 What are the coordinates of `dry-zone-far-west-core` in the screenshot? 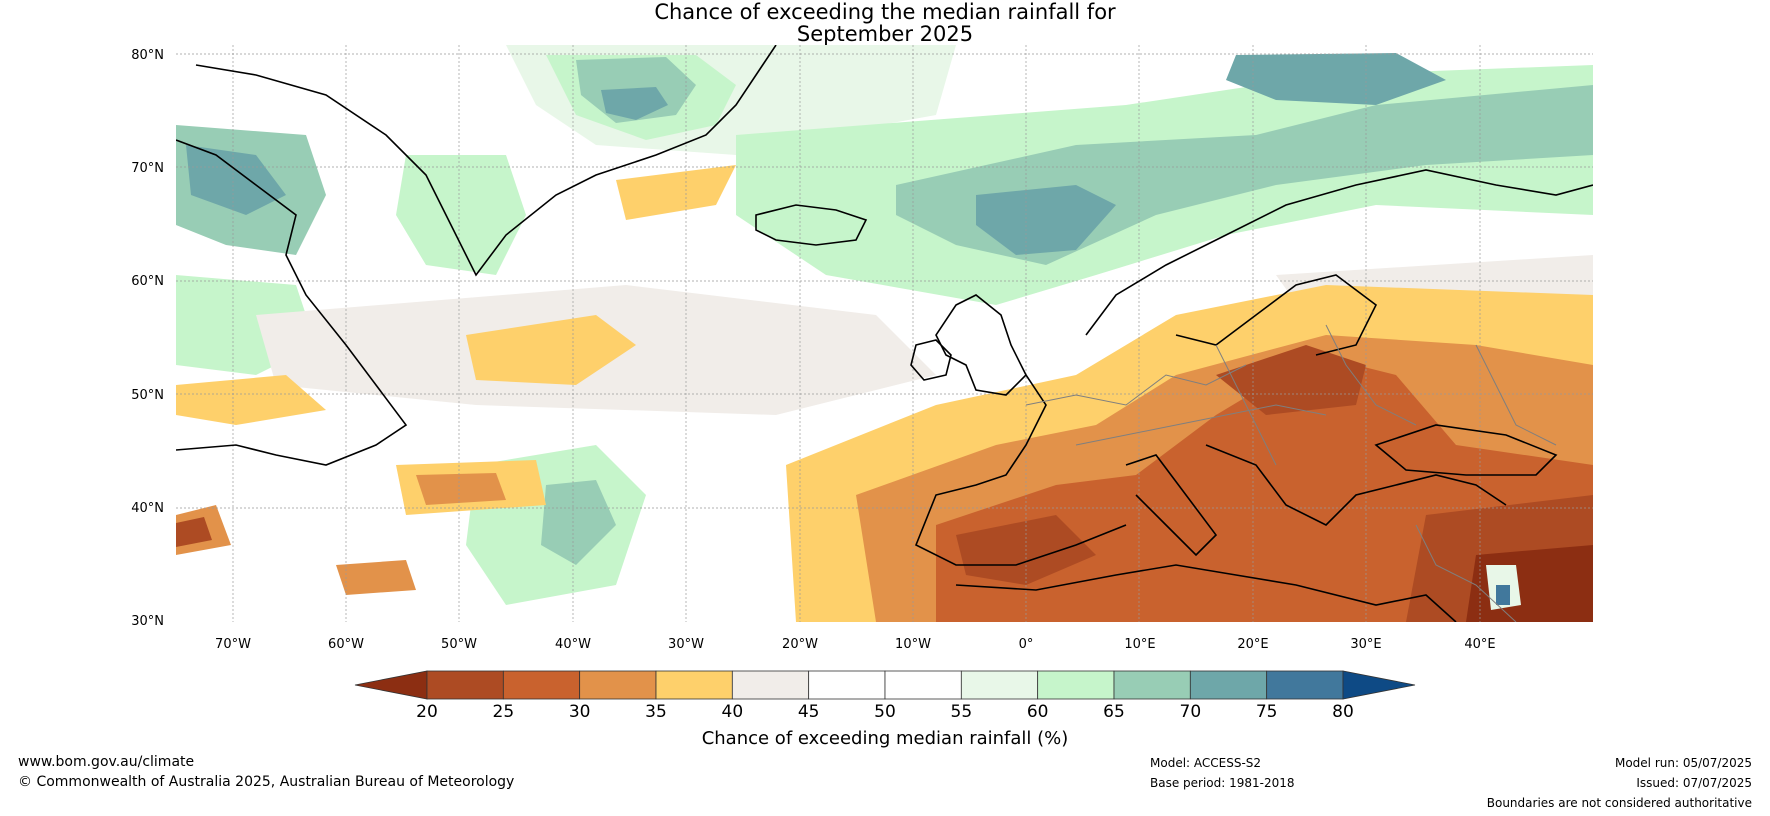 It's located at (194, 532).